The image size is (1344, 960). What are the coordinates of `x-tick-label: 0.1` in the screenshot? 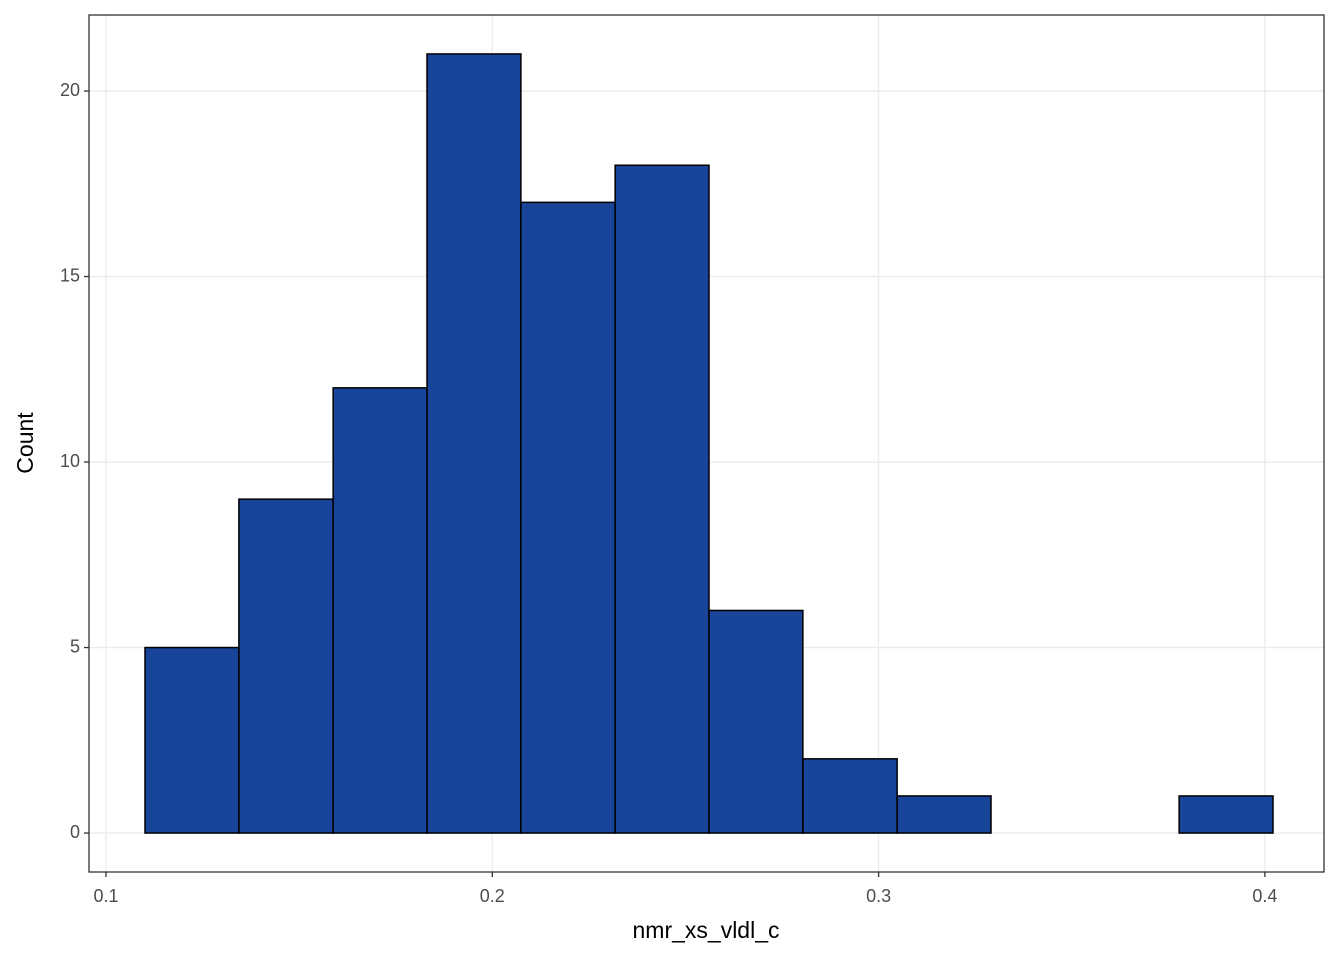 It's located at (105, 896).